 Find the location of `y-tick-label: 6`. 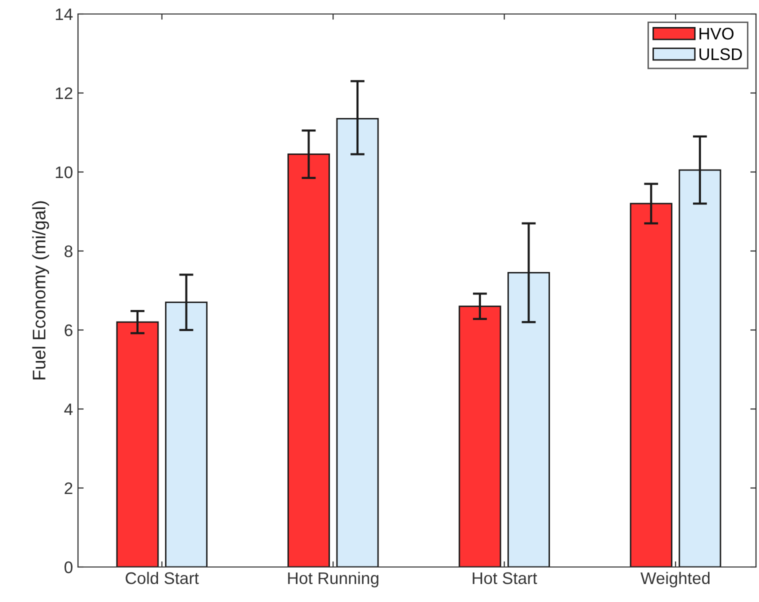

y-tick-label: 6 is located at coordinates (68, 330).